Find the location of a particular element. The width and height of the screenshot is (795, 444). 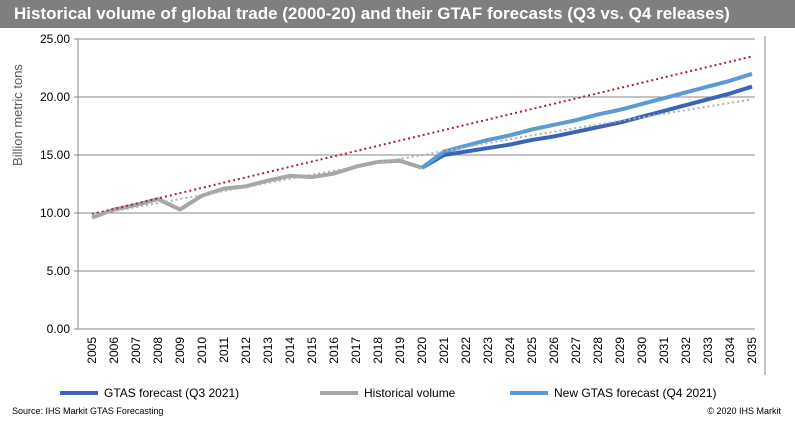

x-tick-label: 2026 is located at coordinates (554, 350).